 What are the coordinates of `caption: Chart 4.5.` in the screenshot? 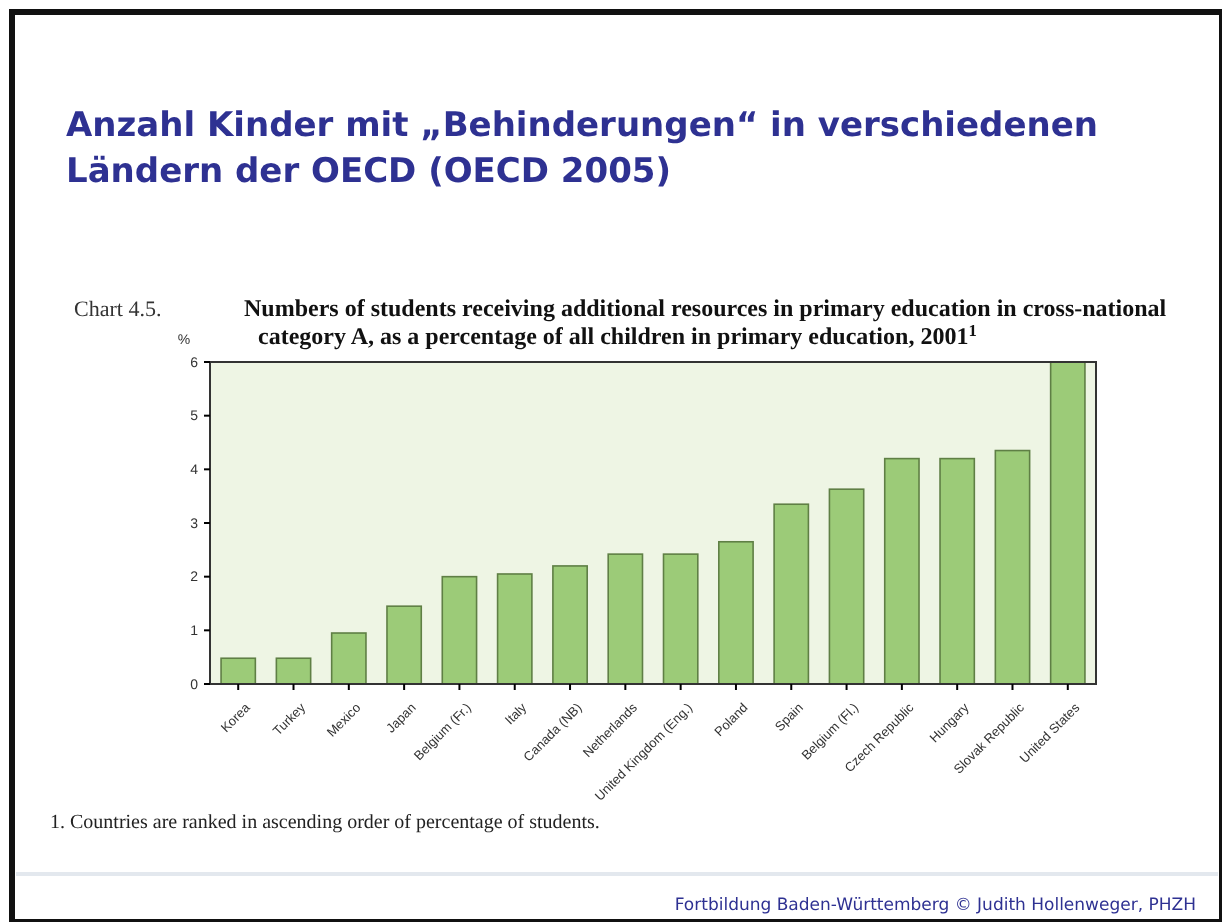 It's located at (118, 310).